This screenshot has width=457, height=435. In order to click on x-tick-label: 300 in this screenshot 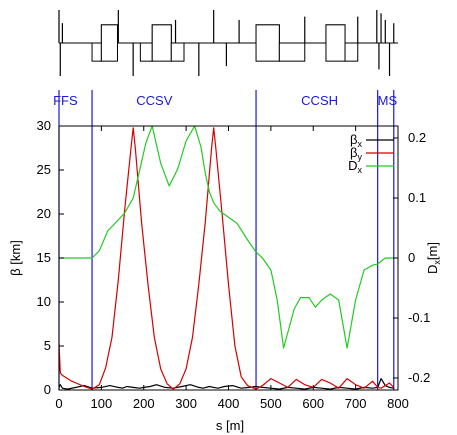, I will do `click(186, 403)`.